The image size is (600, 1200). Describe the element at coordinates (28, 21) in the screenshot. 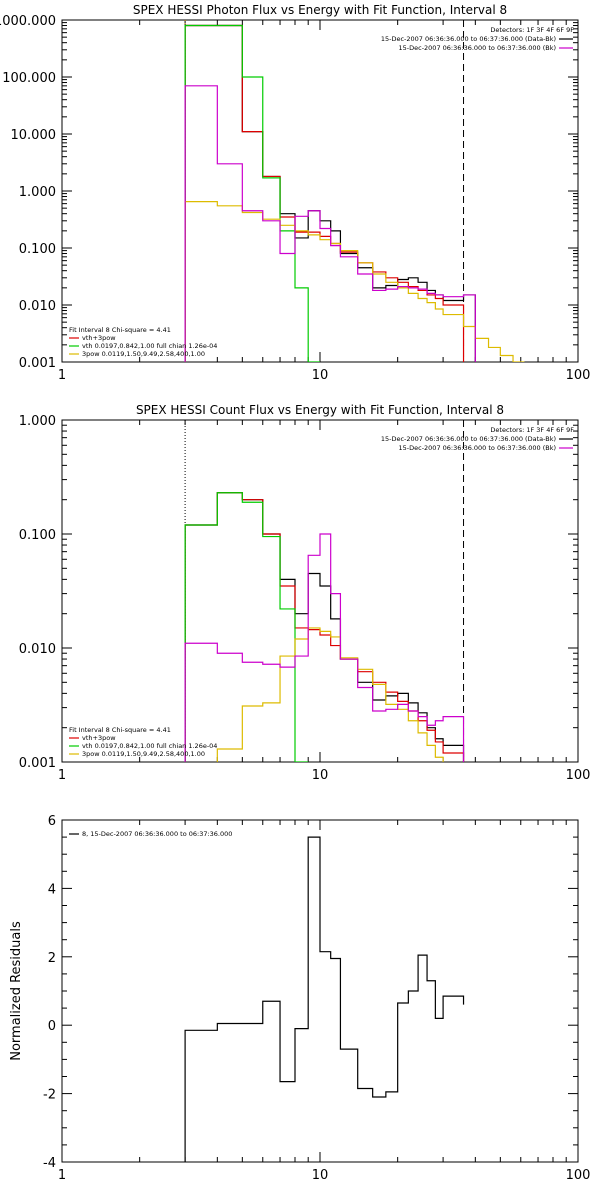

I see `y-tick-label: 1000.000` at that location.